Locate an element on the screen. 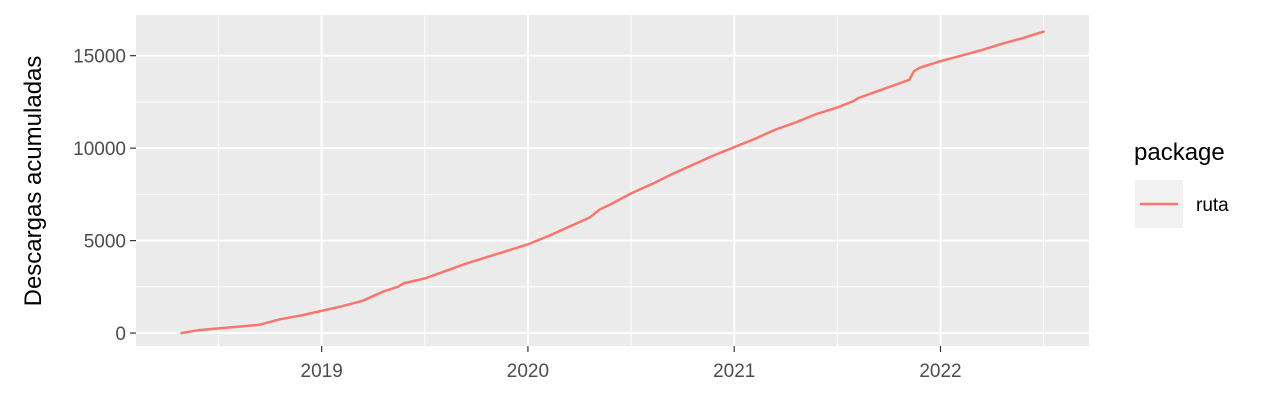  y-tick-label: 0 is located at coordinates (120, 334).